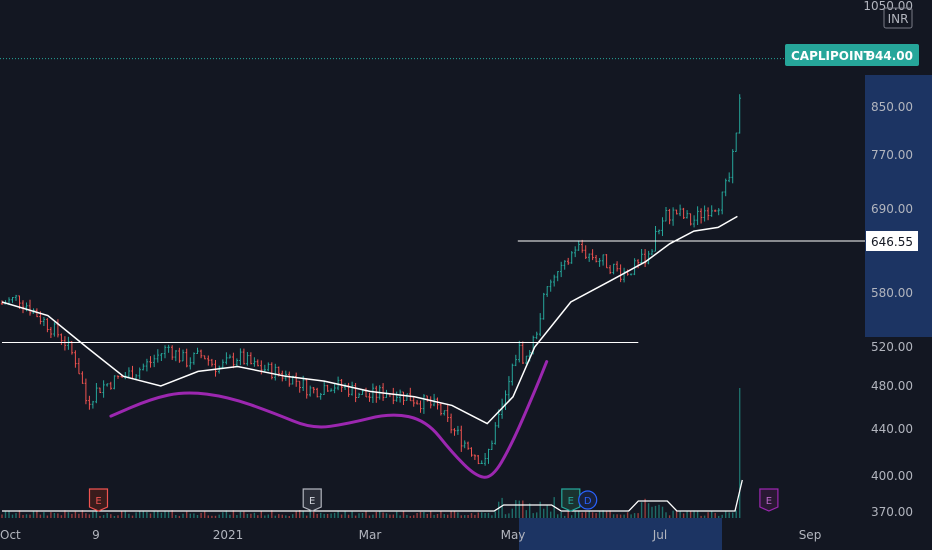  What do you see at coordinates (312, 500) in the screenshot?
I see `event-marker-earnings-gray: E` at bounding box center [312, 500].